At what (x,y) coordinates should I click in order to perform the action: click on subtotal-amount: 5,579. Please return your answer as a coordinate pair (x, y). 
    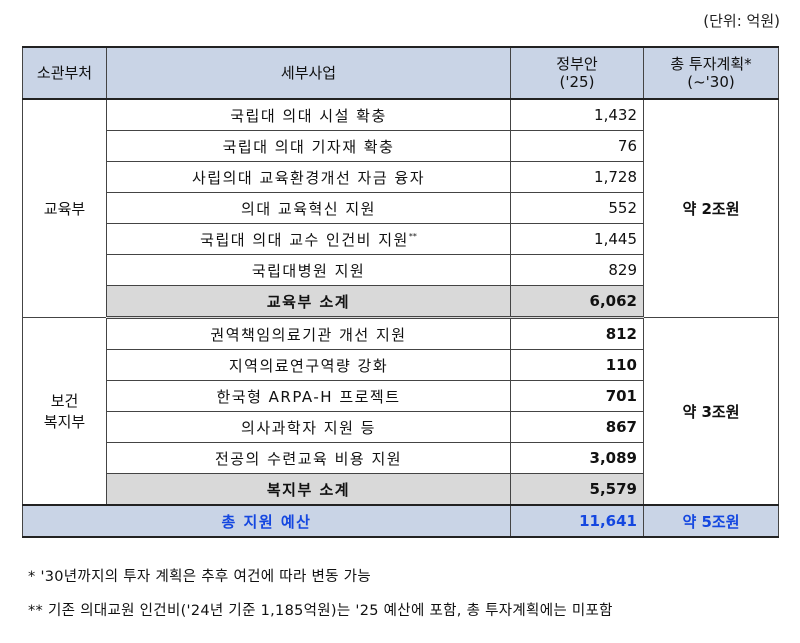
    Looking at the image, I should click on (577, 489).